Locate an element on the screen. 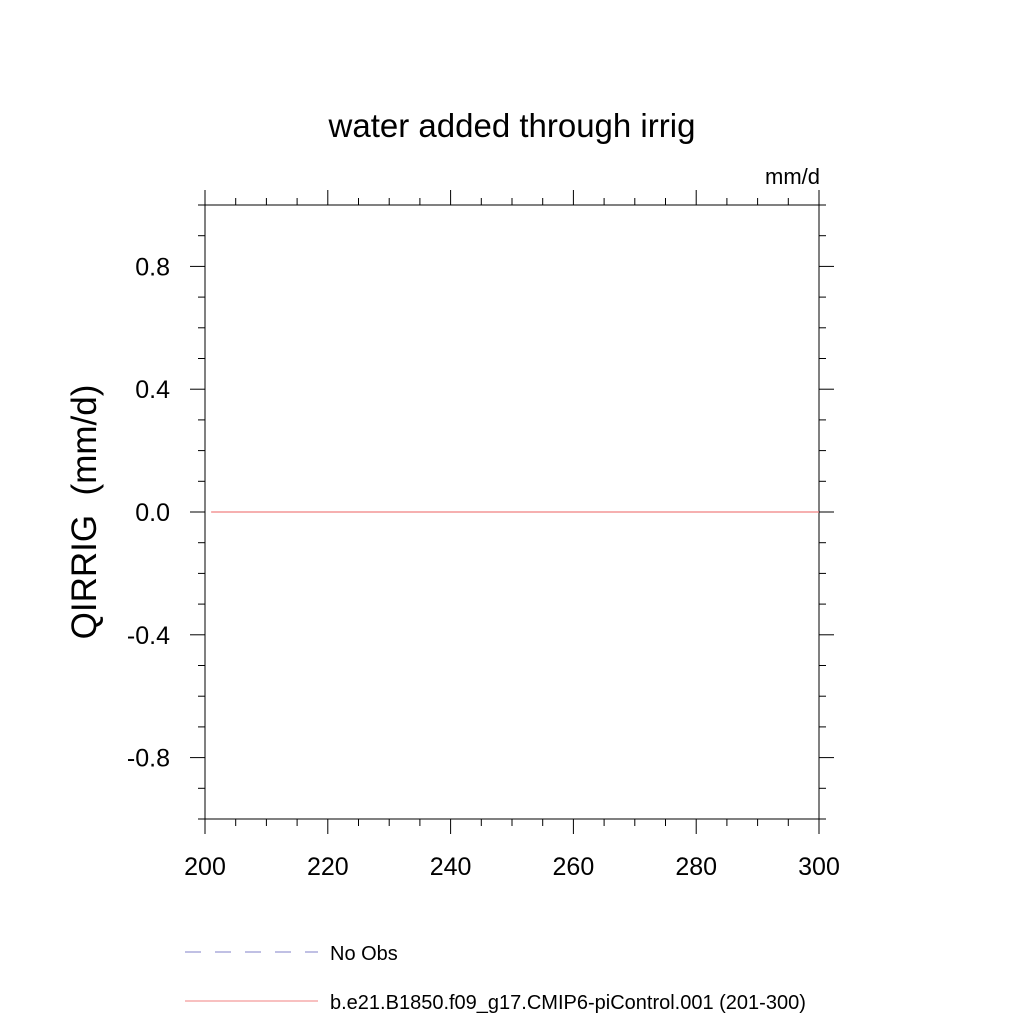 The image size is (1024, 1024). y-tick-label: -0.8 is located at coordinates (148, 759).